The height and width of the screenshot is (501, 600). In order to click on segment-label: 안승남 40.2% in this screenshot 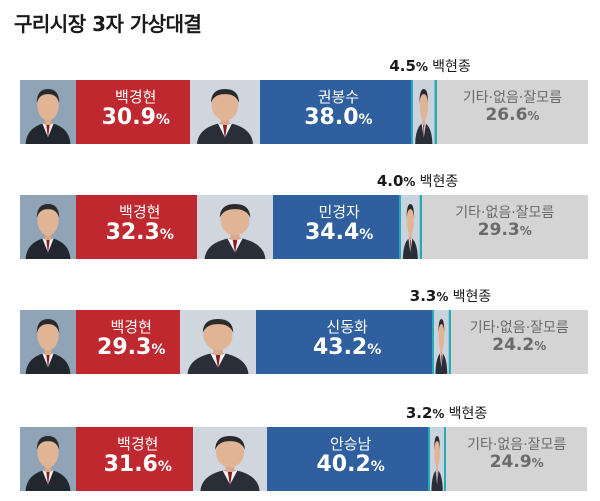, I will do `click(350, 456)`.